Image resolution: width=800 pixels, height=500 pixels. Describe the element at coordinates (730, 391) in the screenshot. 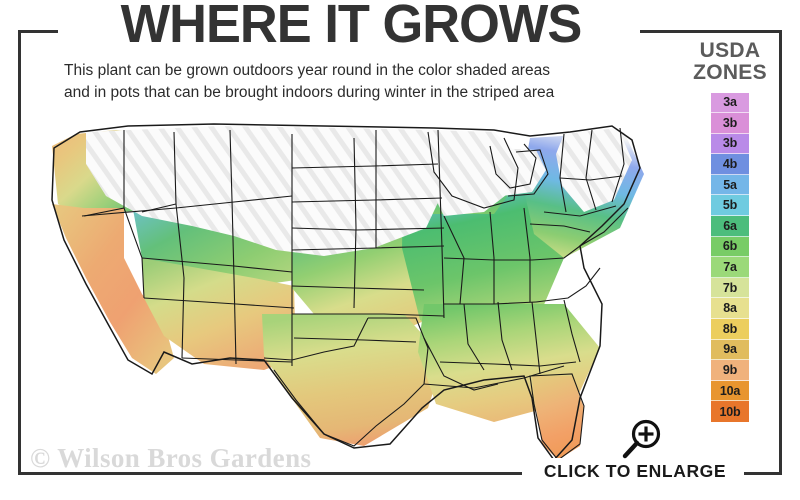

I see `legend-swatch-10a: 10a` at that location.